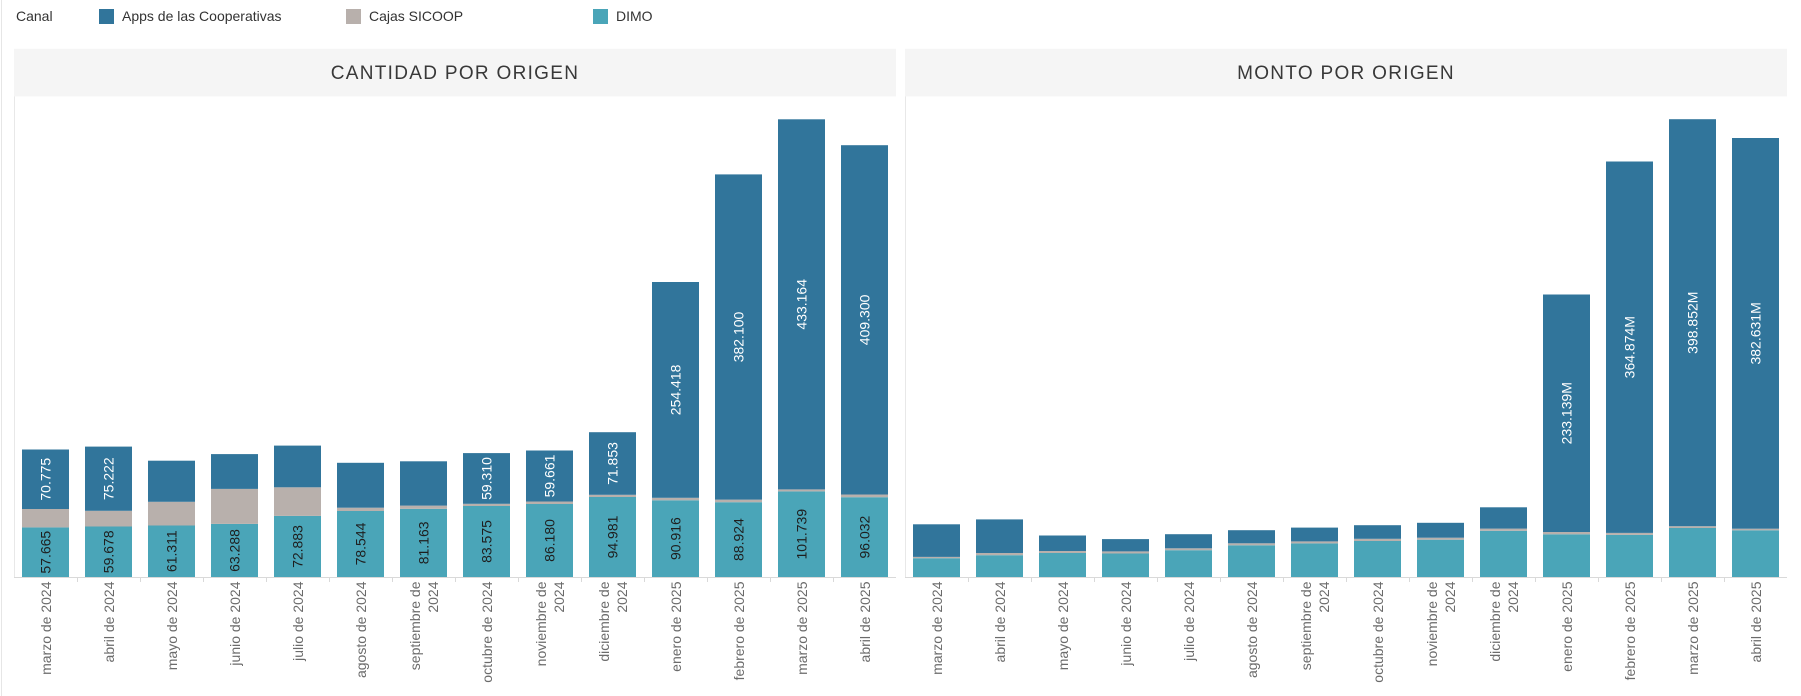 The width and height of the screenshot is (1801, 696). I want to click on svg-text: 71.853, so click(613, 463).